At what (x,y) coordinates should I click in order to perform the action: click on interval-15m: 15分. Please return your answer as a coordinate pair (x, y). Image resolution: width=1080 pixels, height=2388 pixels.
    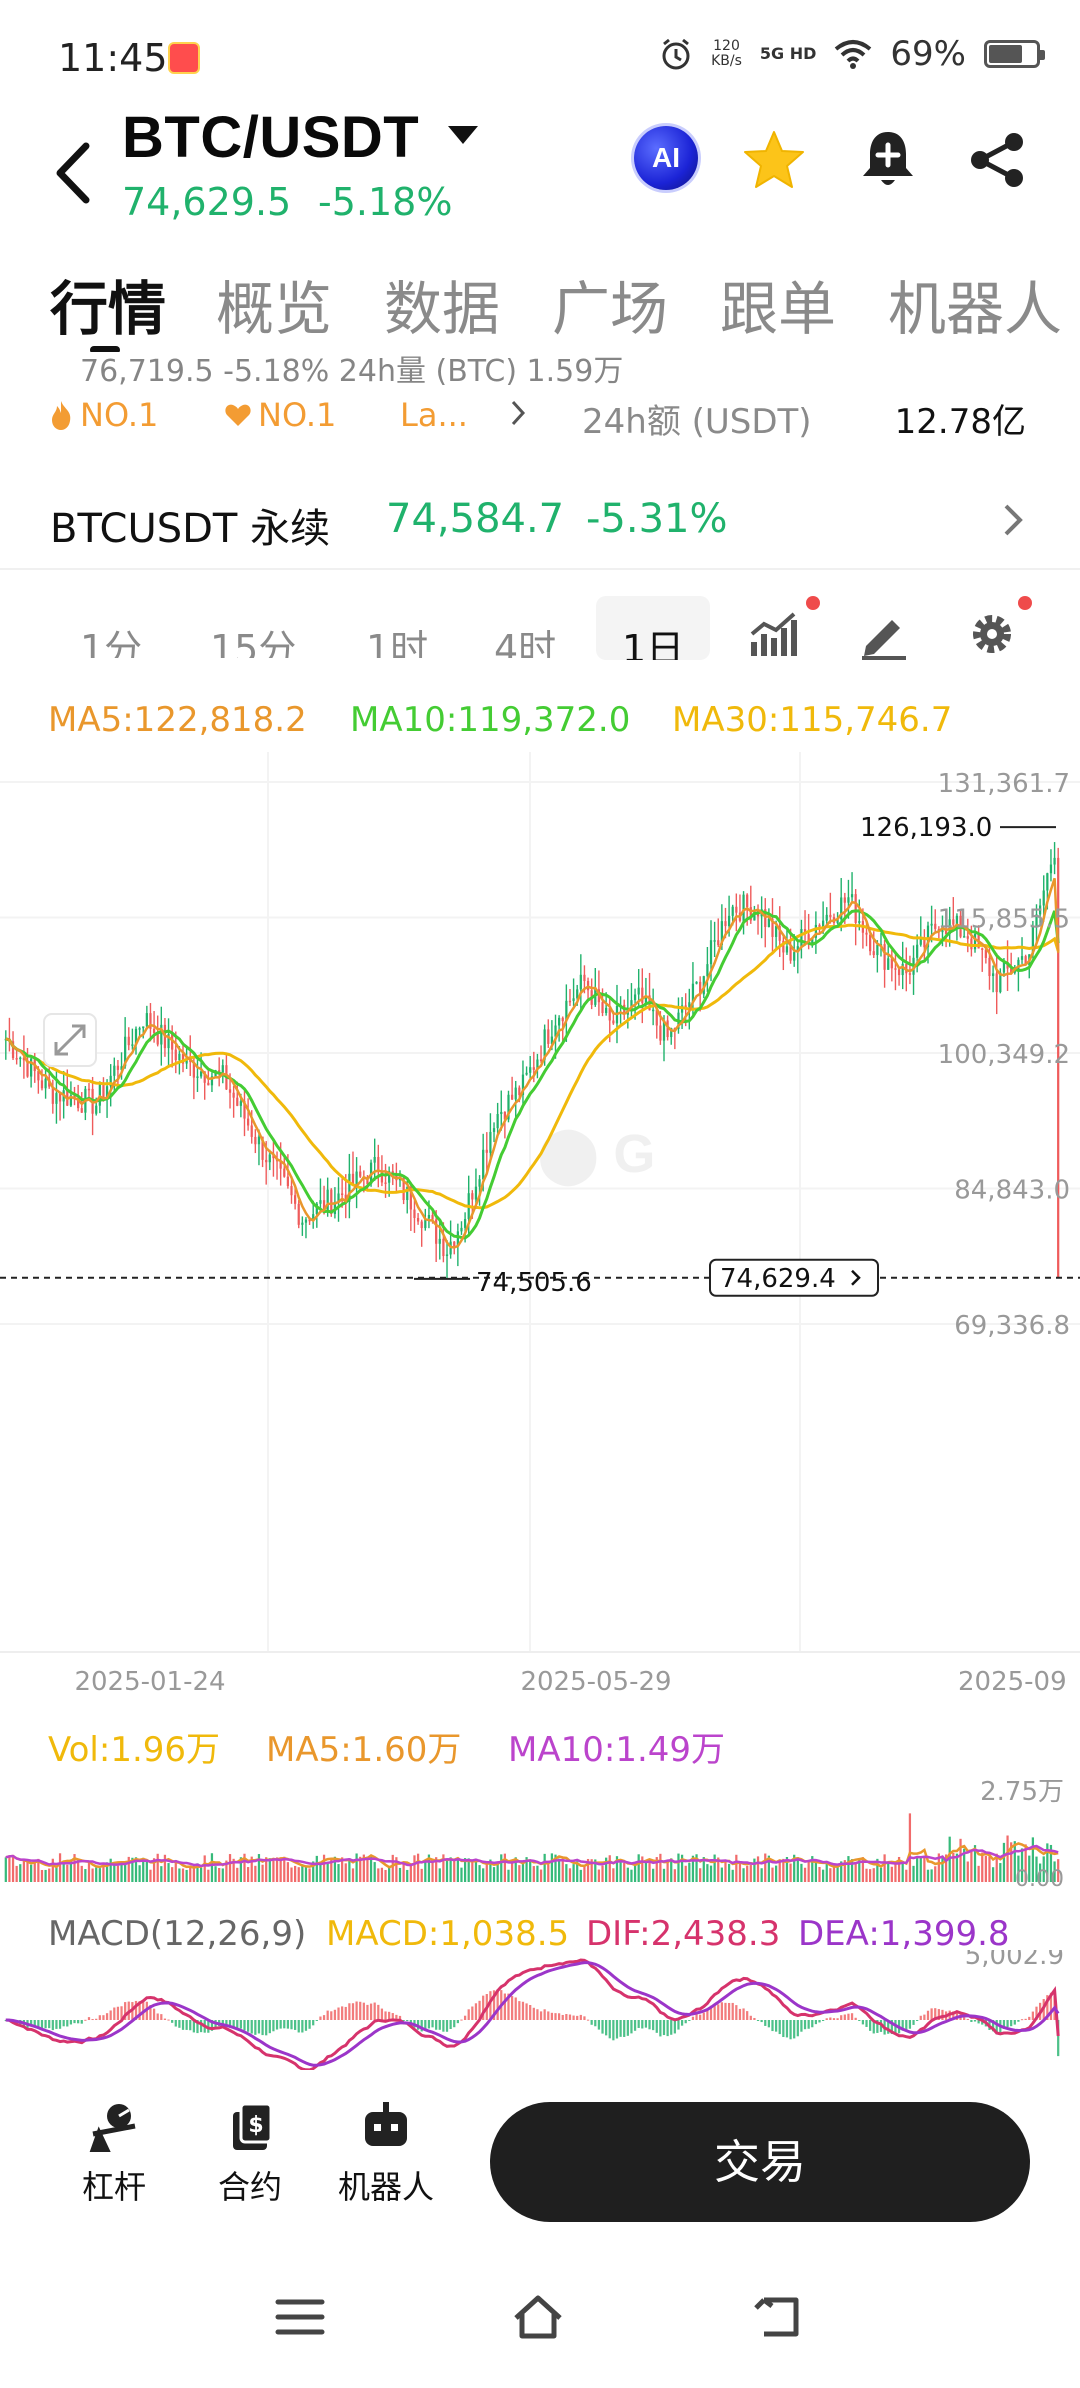
    Looking at the image, I should click on (253, 642).